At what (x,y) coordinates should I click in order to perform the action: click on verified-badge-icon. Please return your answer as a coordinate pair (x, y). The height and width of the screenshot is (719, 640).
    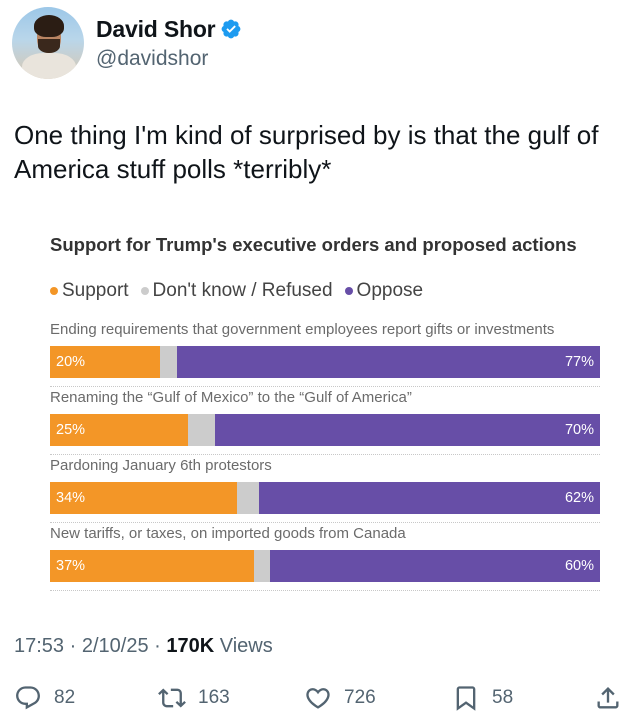
    Looking at the image, I should click on (231, 29).